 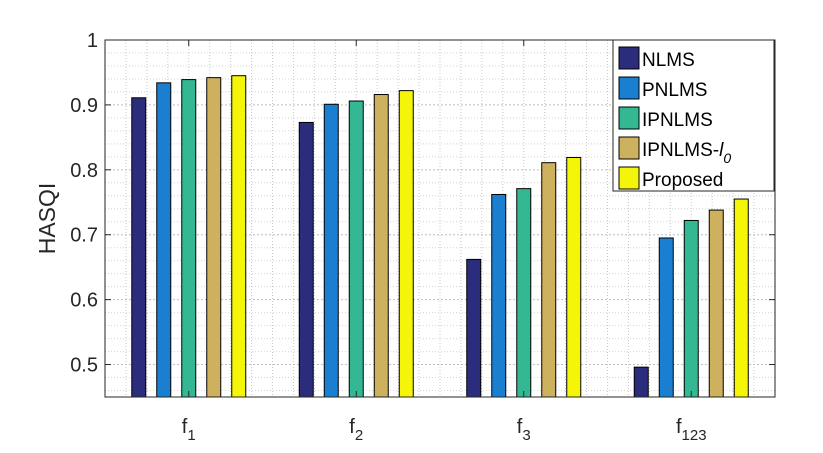 What do you see at coordinates (682, 180) in the screenshot?
I see `legend-label-proposed: Proposed` at bounding box center [682, 180].